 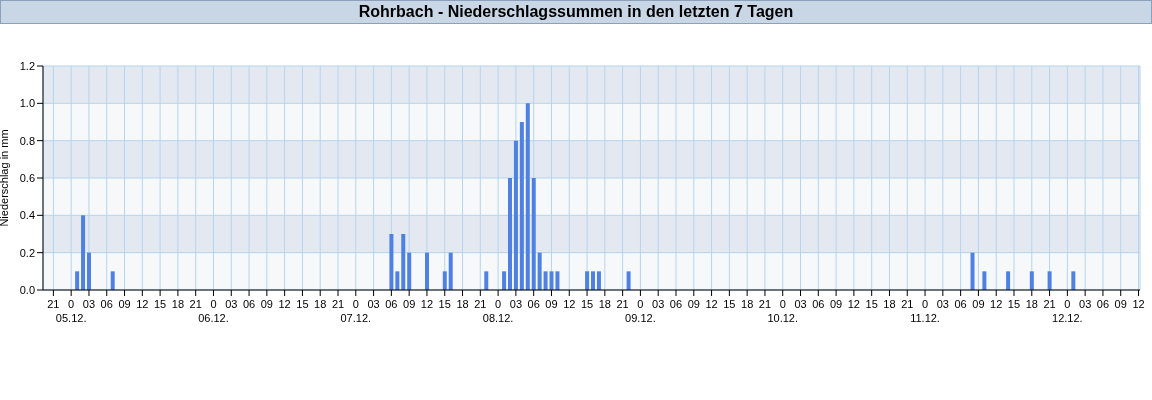 What do you see at coordinates (27, 215) in the screenshot?
I see `y-tick-label: 0.4` at bounding box center [27, 215].